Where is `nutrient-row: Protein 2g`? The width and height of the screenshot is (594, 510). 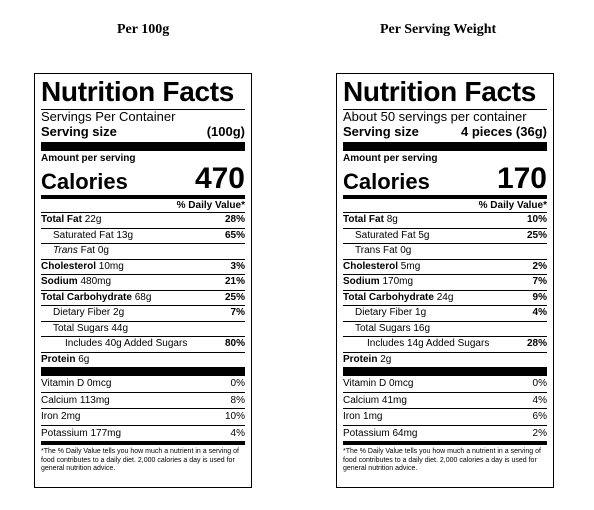 nutrient-row: Protein 2g is located at coordinates (445, 359).